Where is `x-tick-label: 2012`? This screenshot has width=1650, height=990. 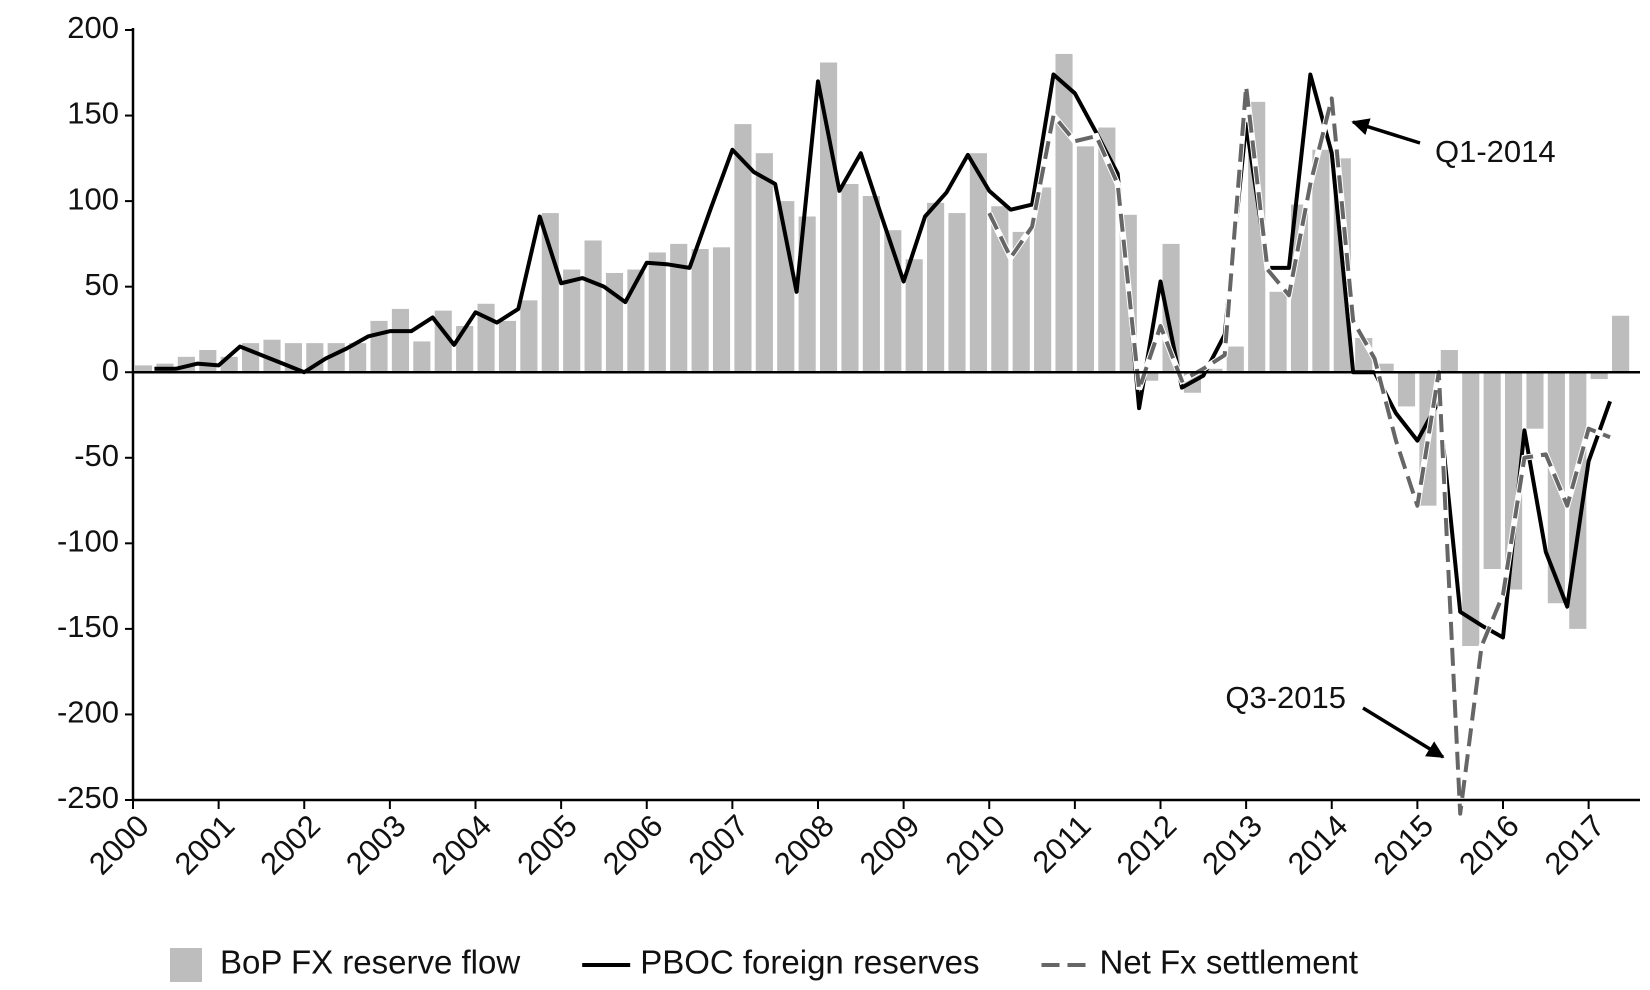
x-tick-label: 2012 is located at coordinates (1147, 845).